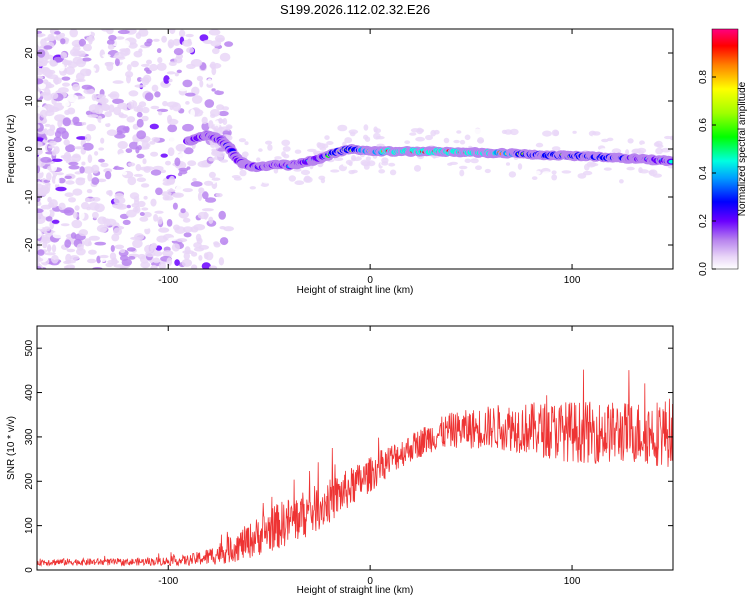 This screenshot has height=600, width=750. Describe the element at coordinates (725, 149) in the screenshot. I see `colorbar-gradient` at that location.